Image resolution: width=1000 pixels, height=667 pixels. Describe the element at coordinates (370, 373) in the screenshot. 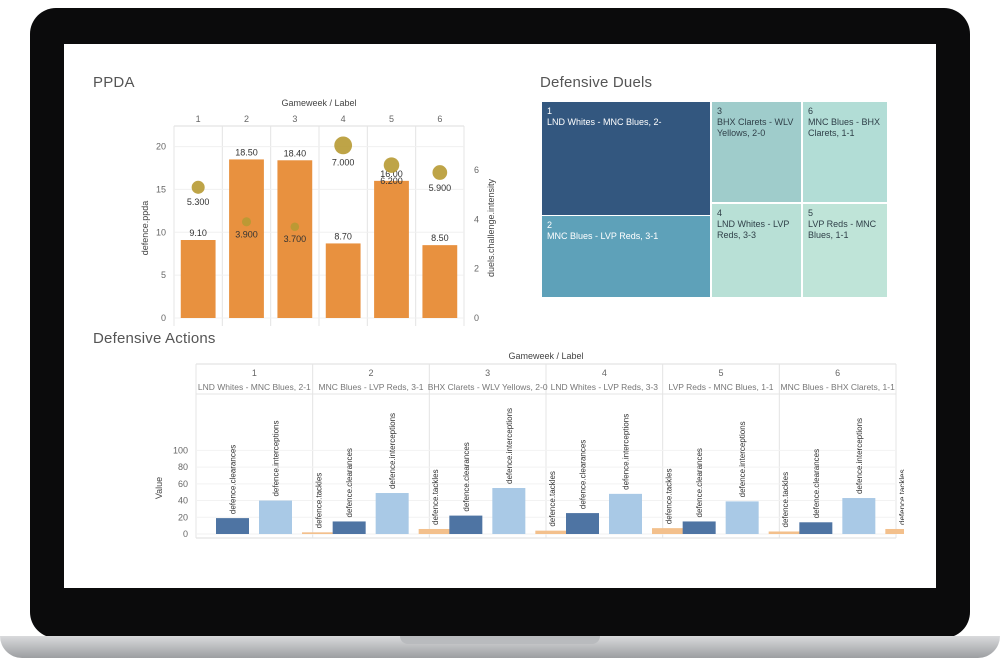

I see `actions-group-number: 2` at that location.